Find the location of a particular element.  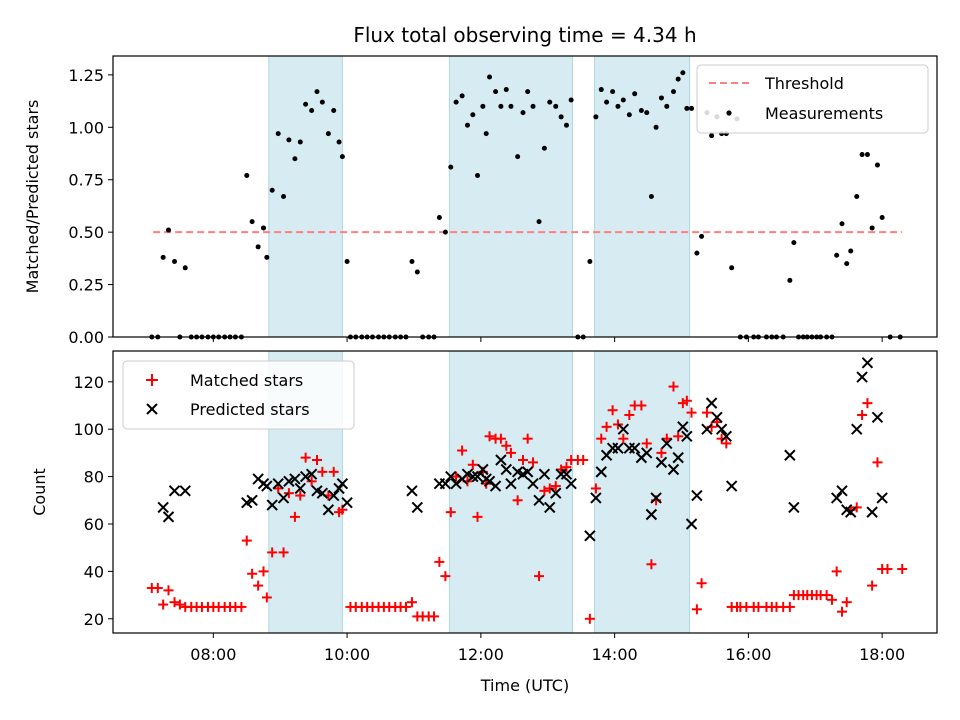

ratio-y-tick-label: 0.25 is located at coordinates (86, 285).